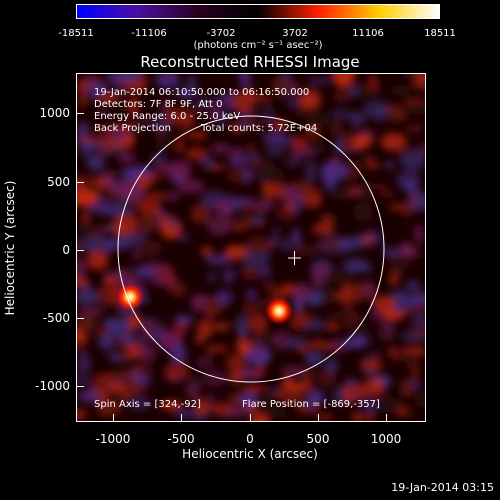 Image resolution: width=500 pixels, height=500 pixels. Describe the element at coordinates (149, 33) in the screenshot. I see `colorbar-tick: -11106` at that location.